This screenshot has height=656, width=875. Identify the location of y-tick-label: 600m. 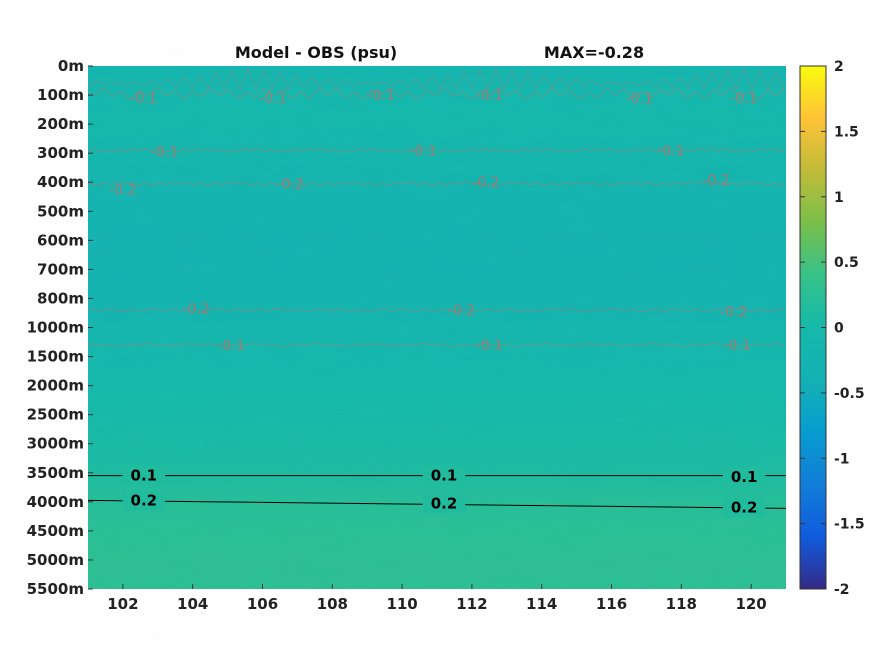
(60, 240).